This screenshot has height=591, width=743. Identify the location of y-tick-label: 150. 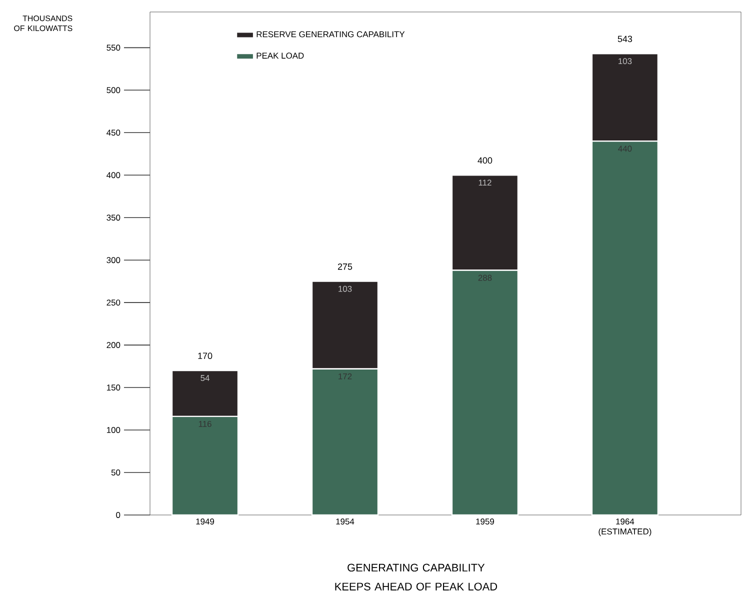
(113, 387).